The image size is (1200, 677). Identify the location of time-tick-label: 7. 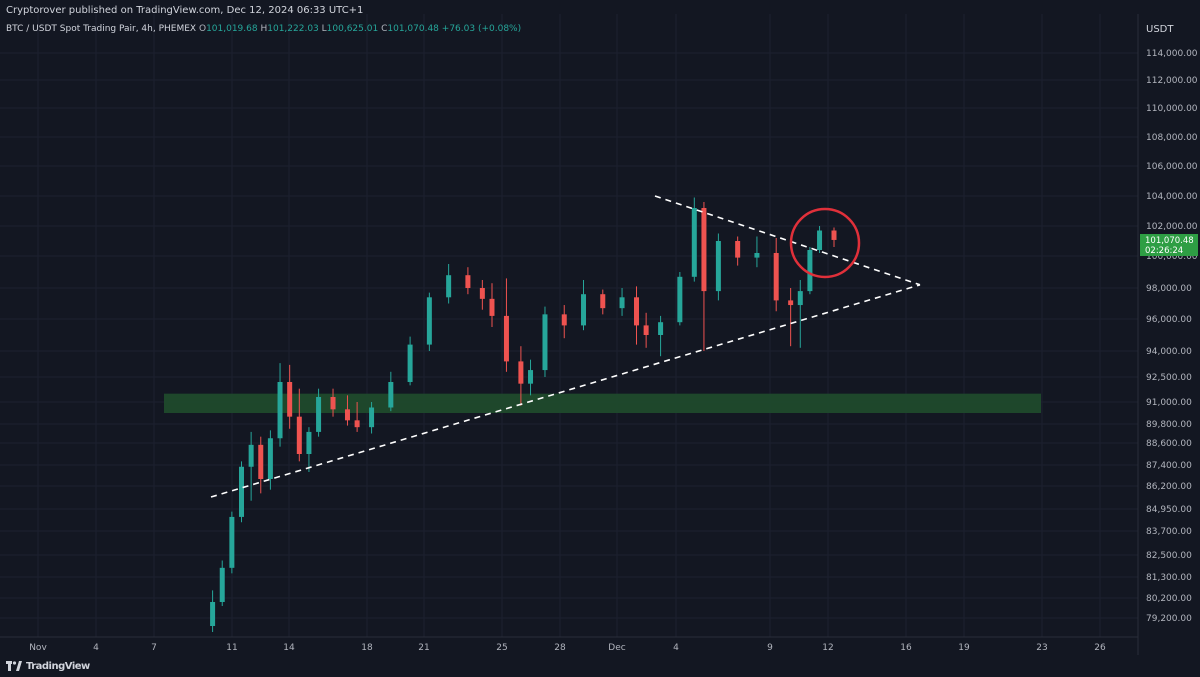
(154, 648).